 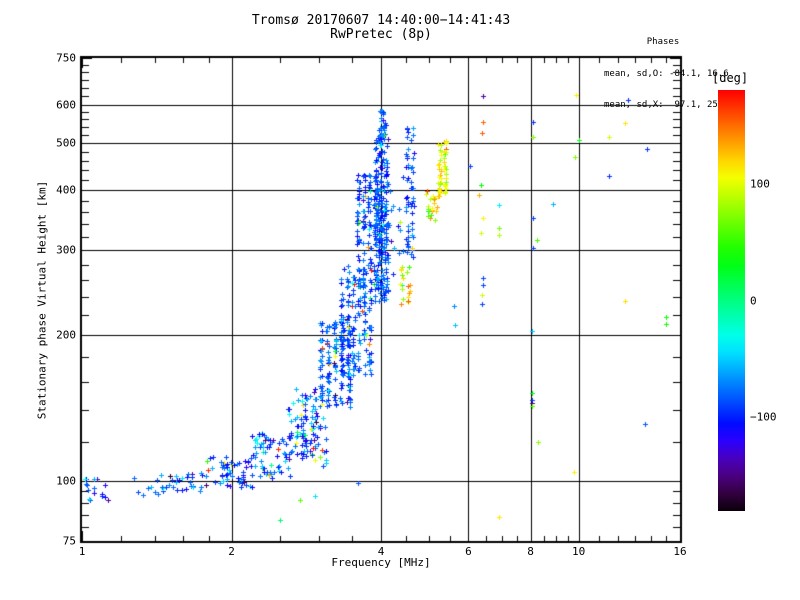 I want to click on y-tick-label: 500, so click(x=66, y=143).